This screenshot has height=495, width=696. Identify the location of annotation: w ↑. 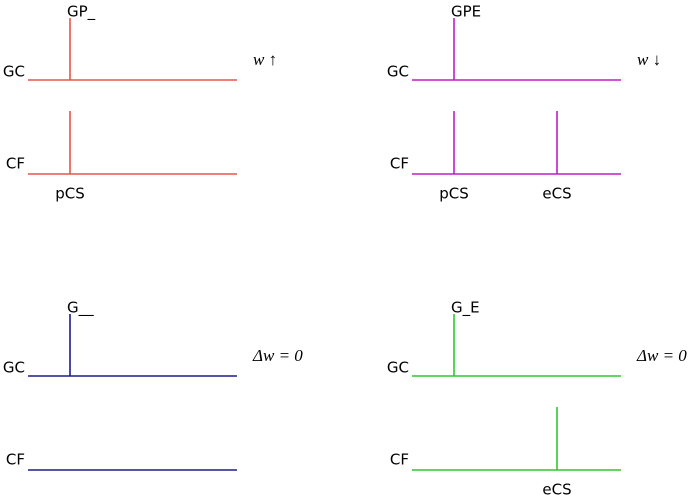
(265, 59).